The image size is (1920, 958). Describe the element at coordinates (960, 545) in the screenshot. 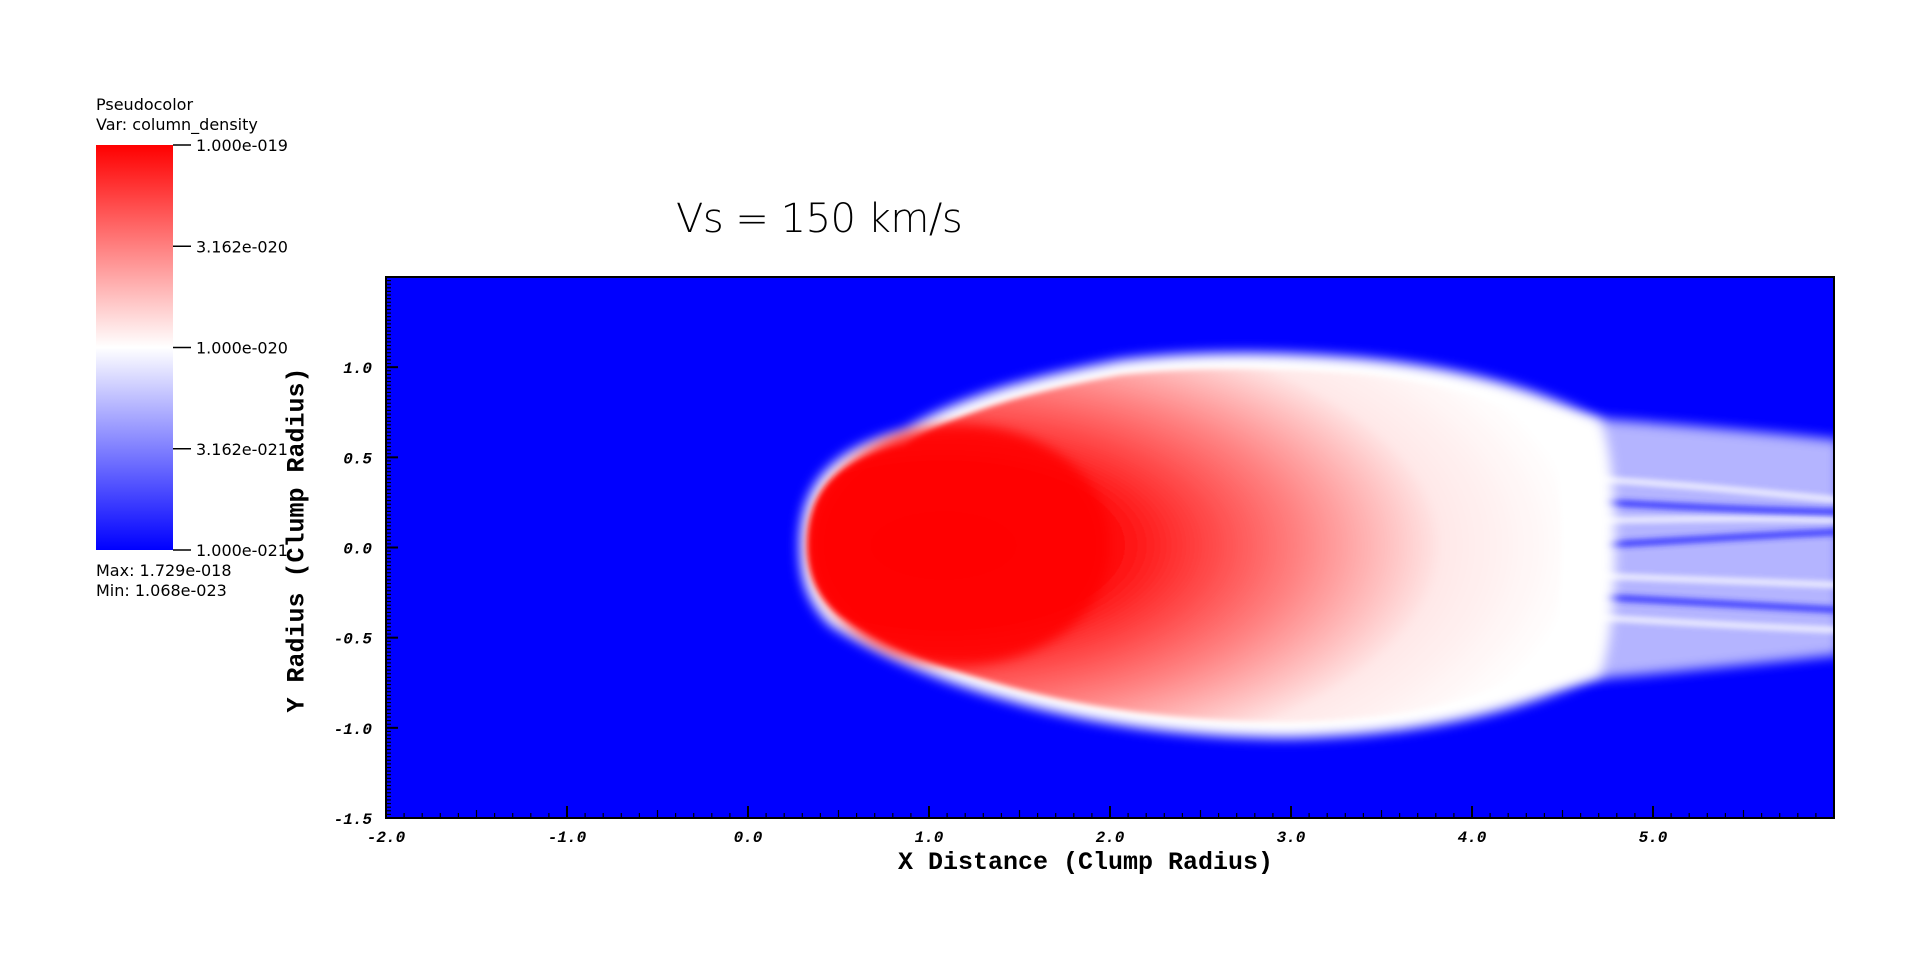

I see `clump-peak` at that location.